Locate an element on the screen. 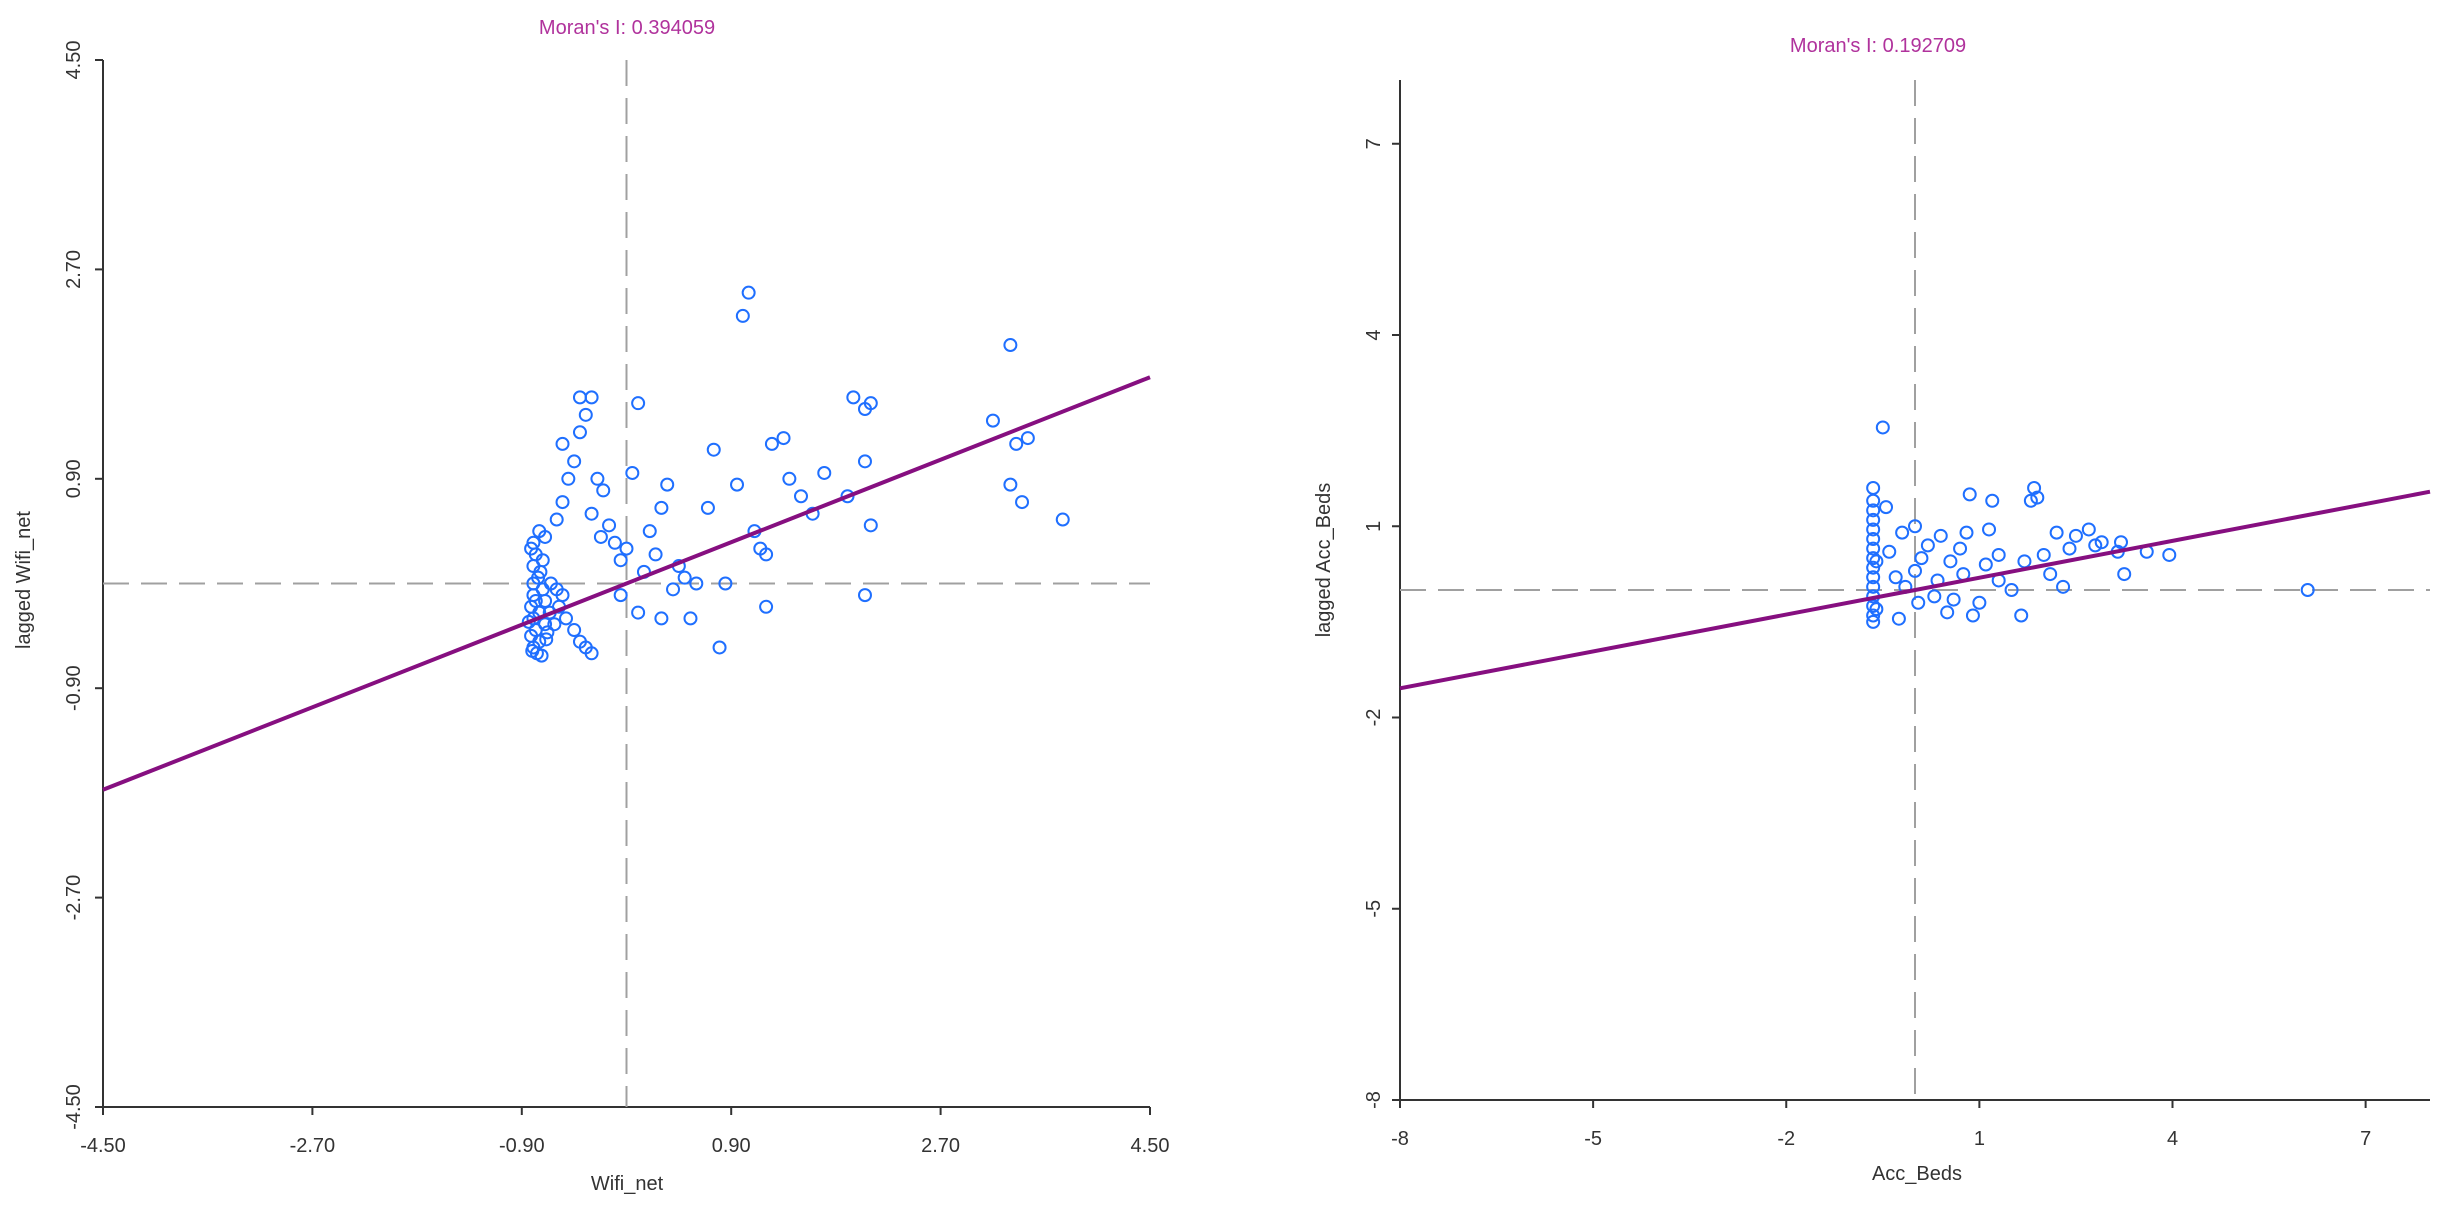  y-tick-label: 4.50 is located at coordinates (74, 60).